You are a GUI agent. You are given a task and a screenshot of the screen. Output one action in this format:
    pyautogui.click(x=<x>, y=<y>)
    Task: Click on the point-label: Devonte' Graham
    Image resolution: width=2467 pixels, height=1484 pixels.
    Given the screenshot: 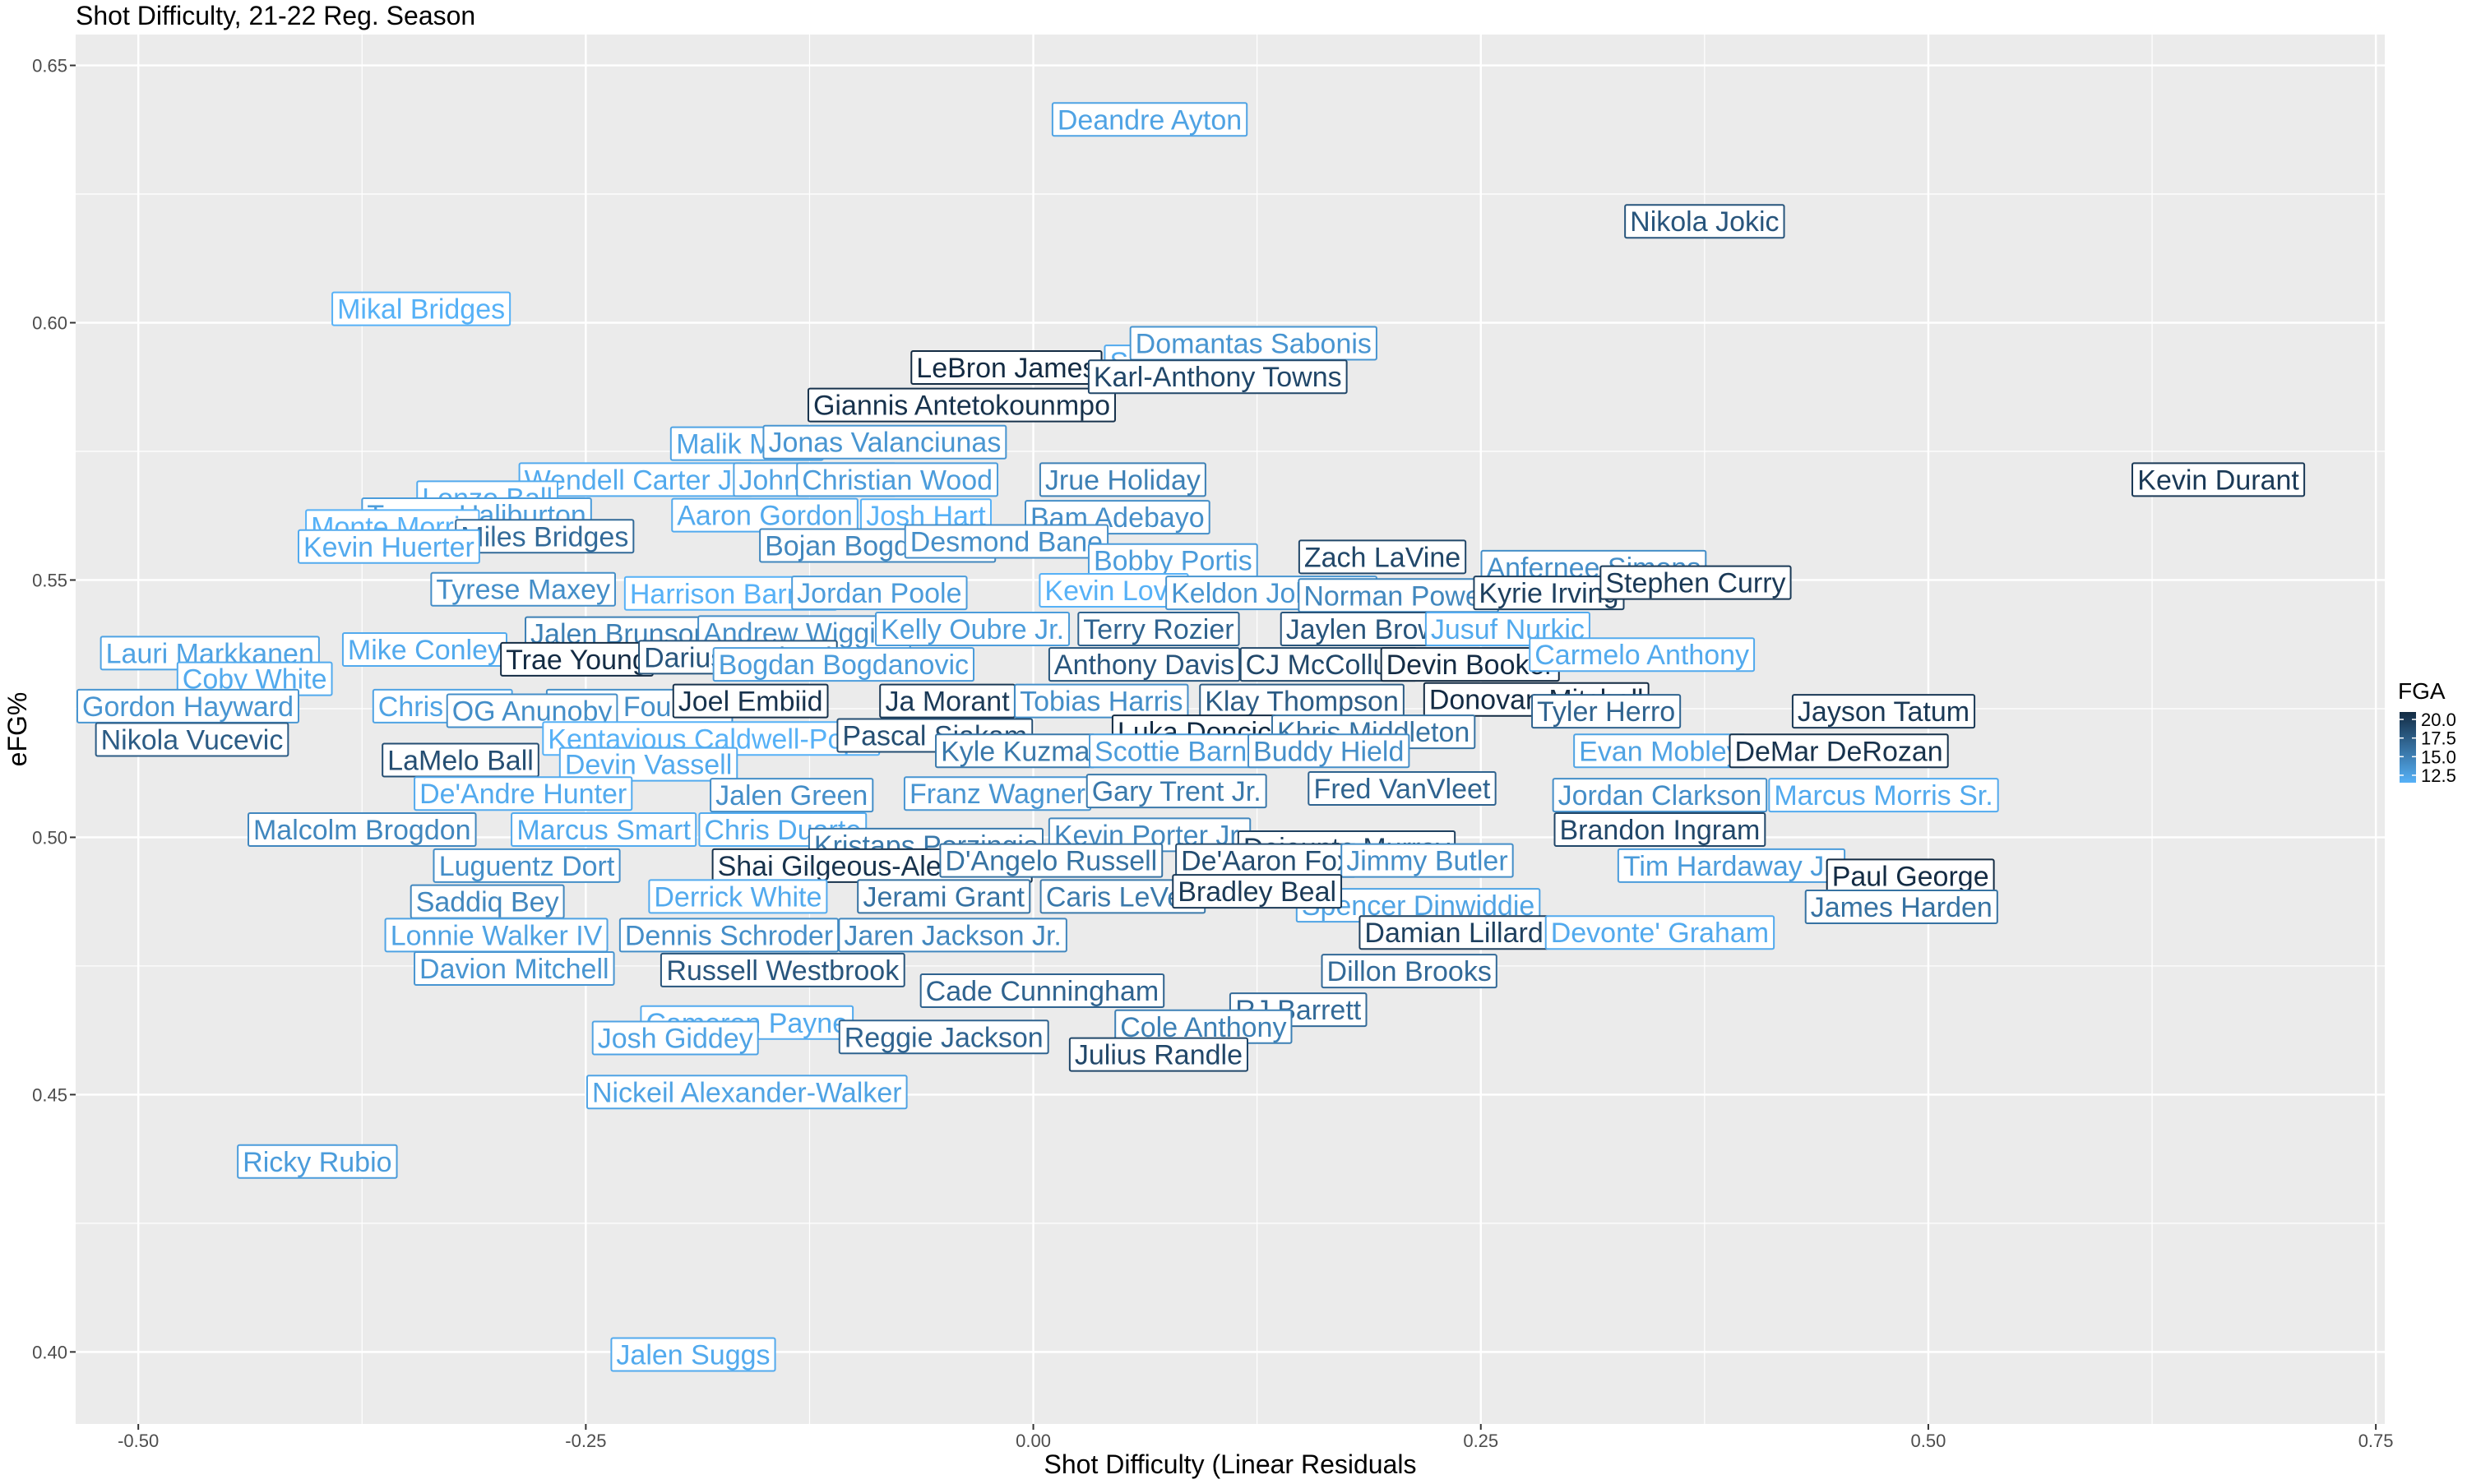 What is the action you would take?
    pyautogui.click(x=1659, y=933)
    